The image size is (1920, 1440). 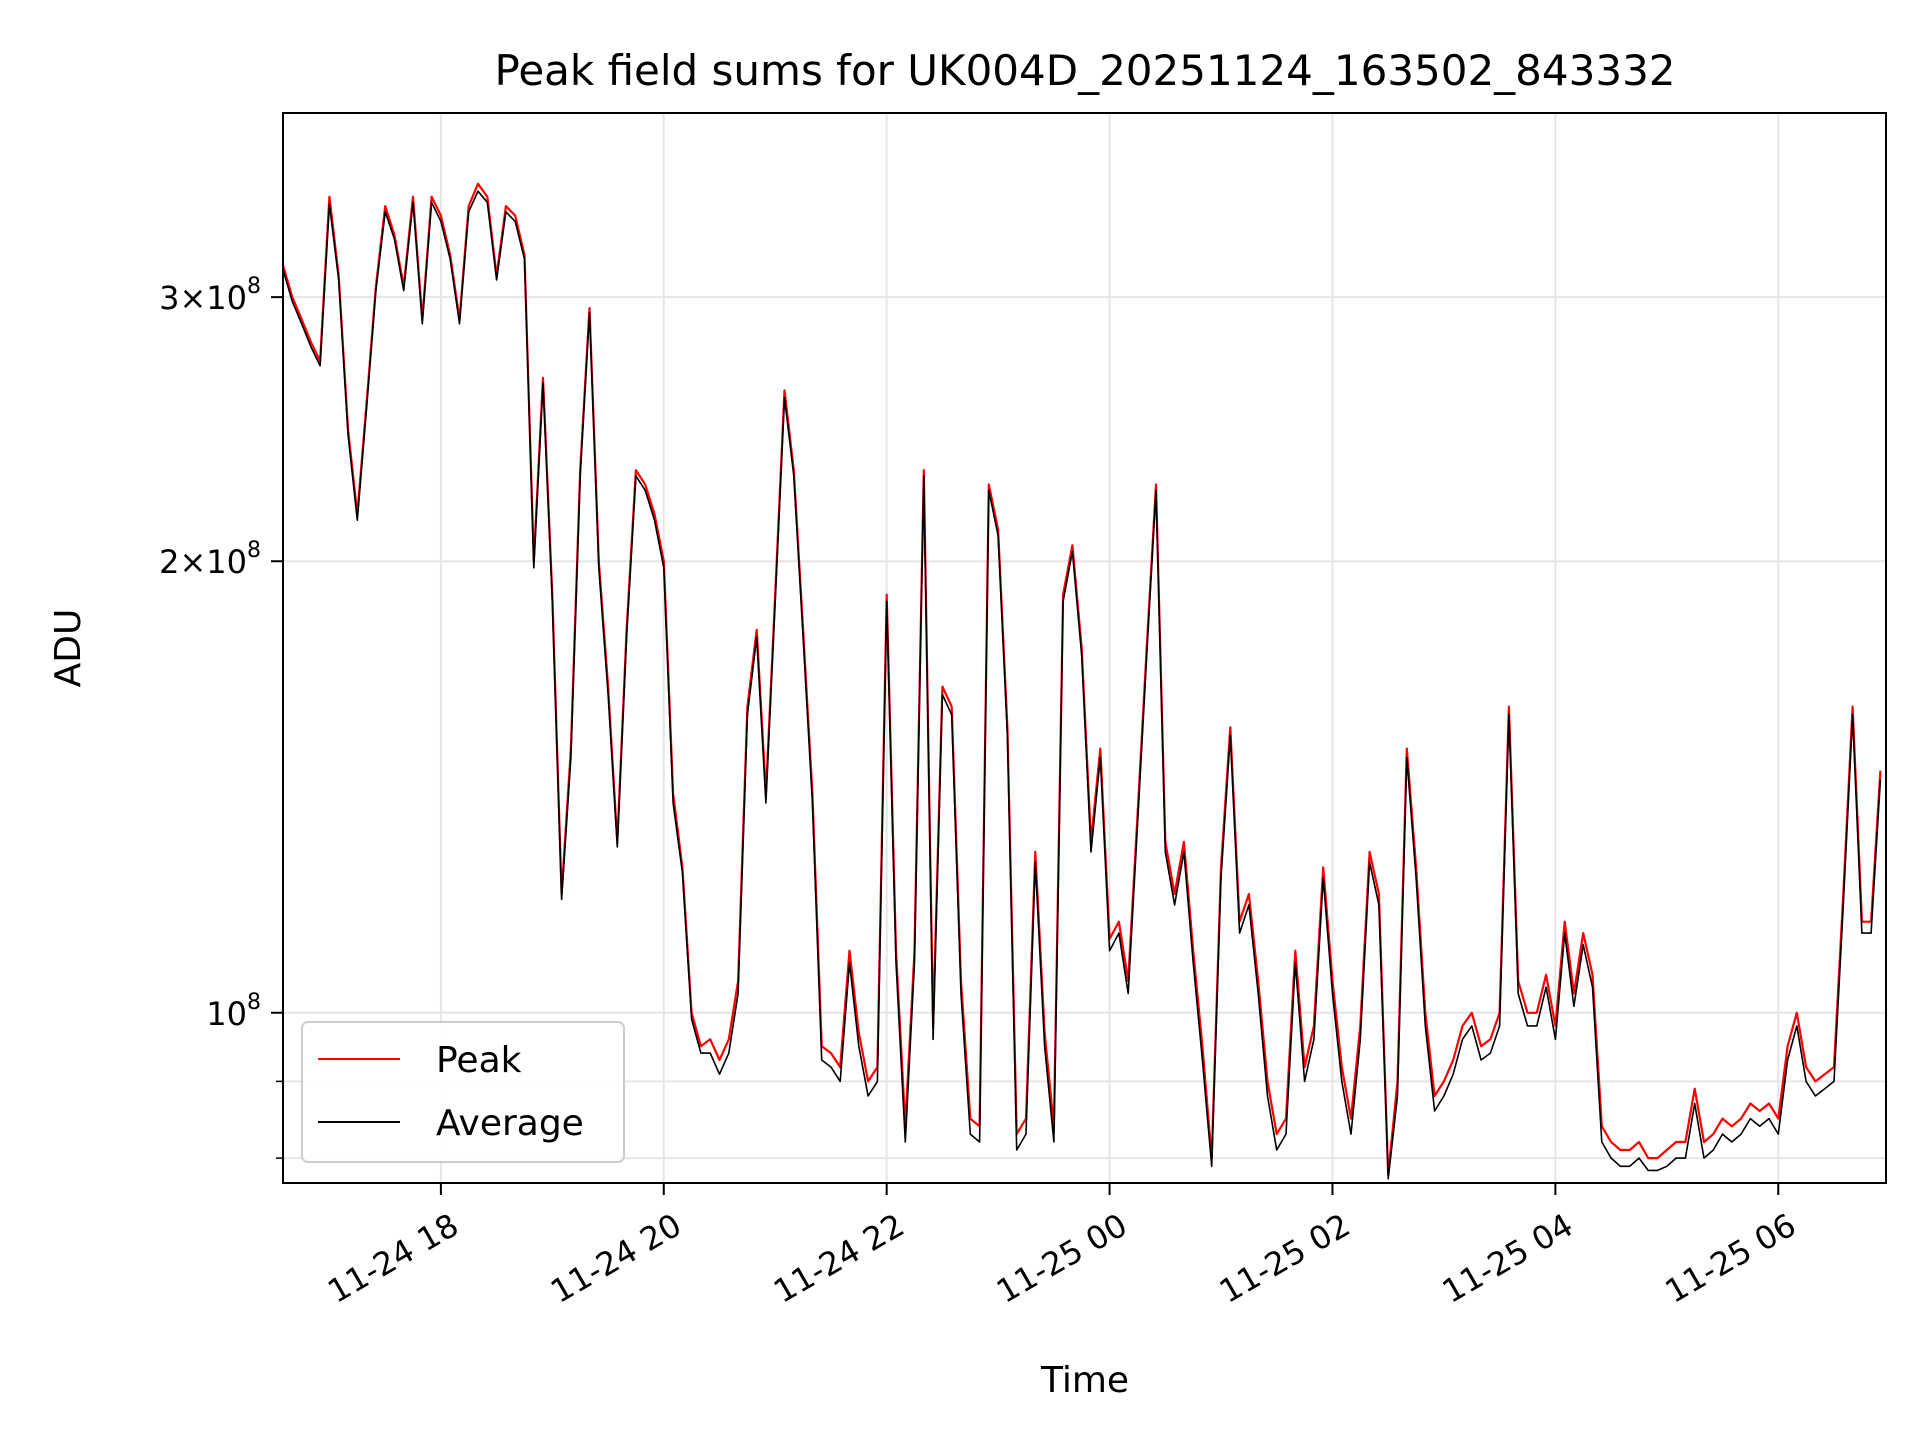 I want to click on legend: Peak Average, so click(x=463, y=1092).